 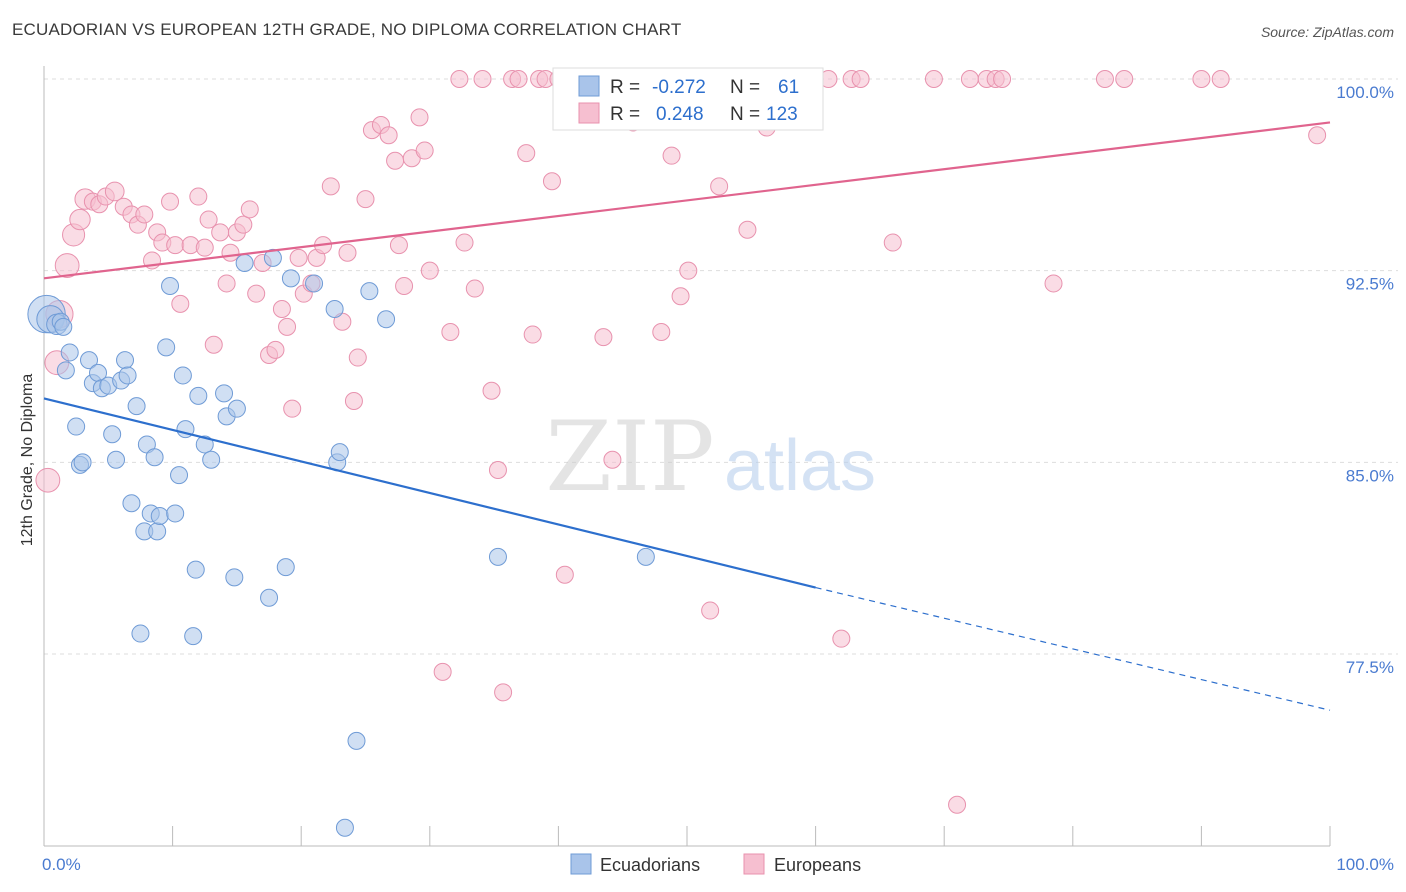 What do you see at coordinates (754, 864) in the screenshot?
I see `bottom-legend-swatch-europeans` at bounding box center [754, 864].